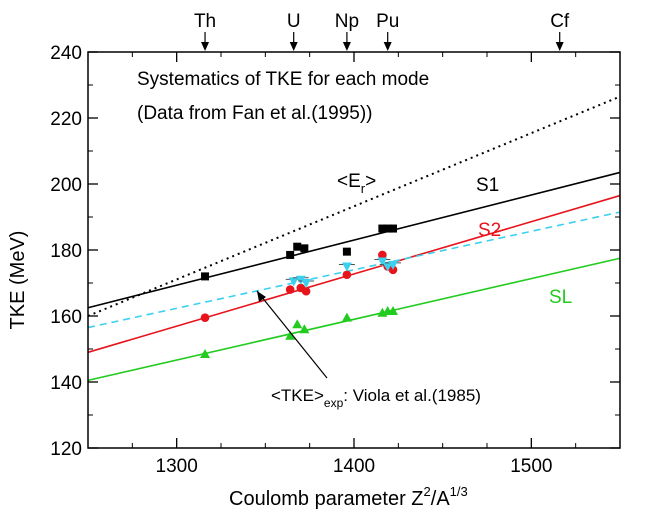 The height and width of the screenshot is (511, 651). I want to click on y-tick-label: 140, so click(66, 383).